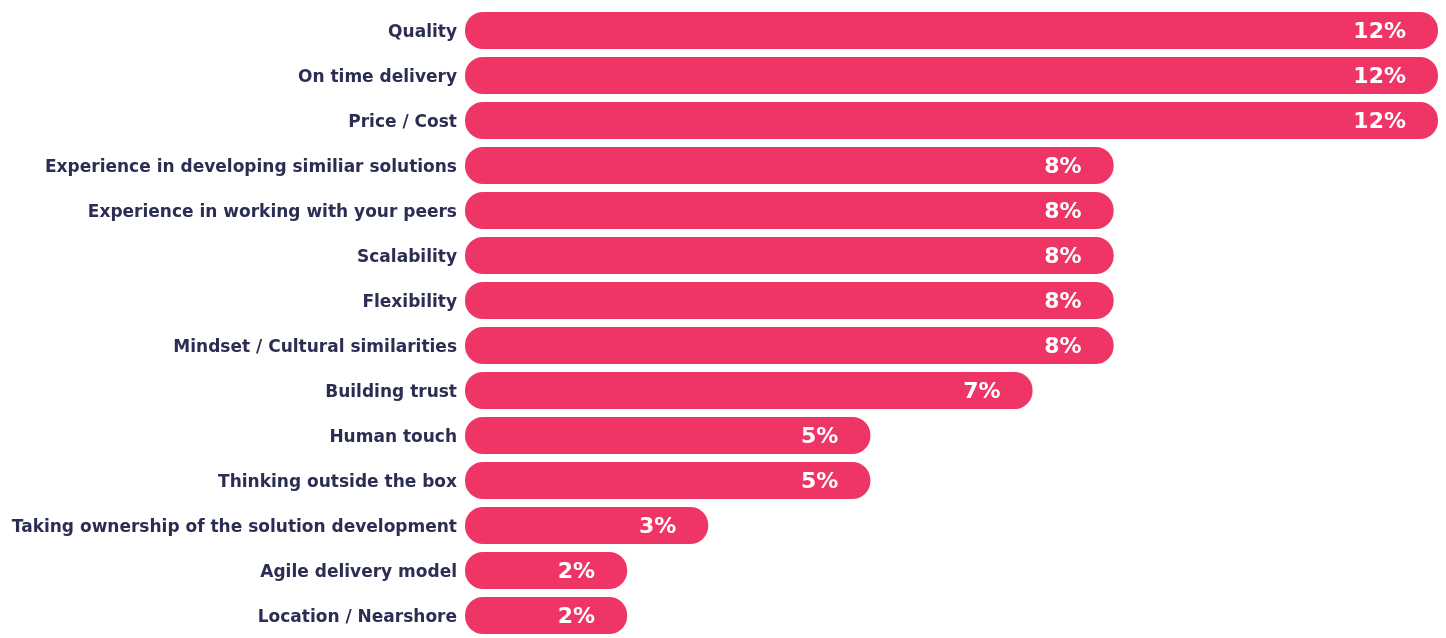  What do you see at coordinates (391, 390) in the screenshot?
I see `y-tick-label: Building trust` at bounding box center [391, 390].